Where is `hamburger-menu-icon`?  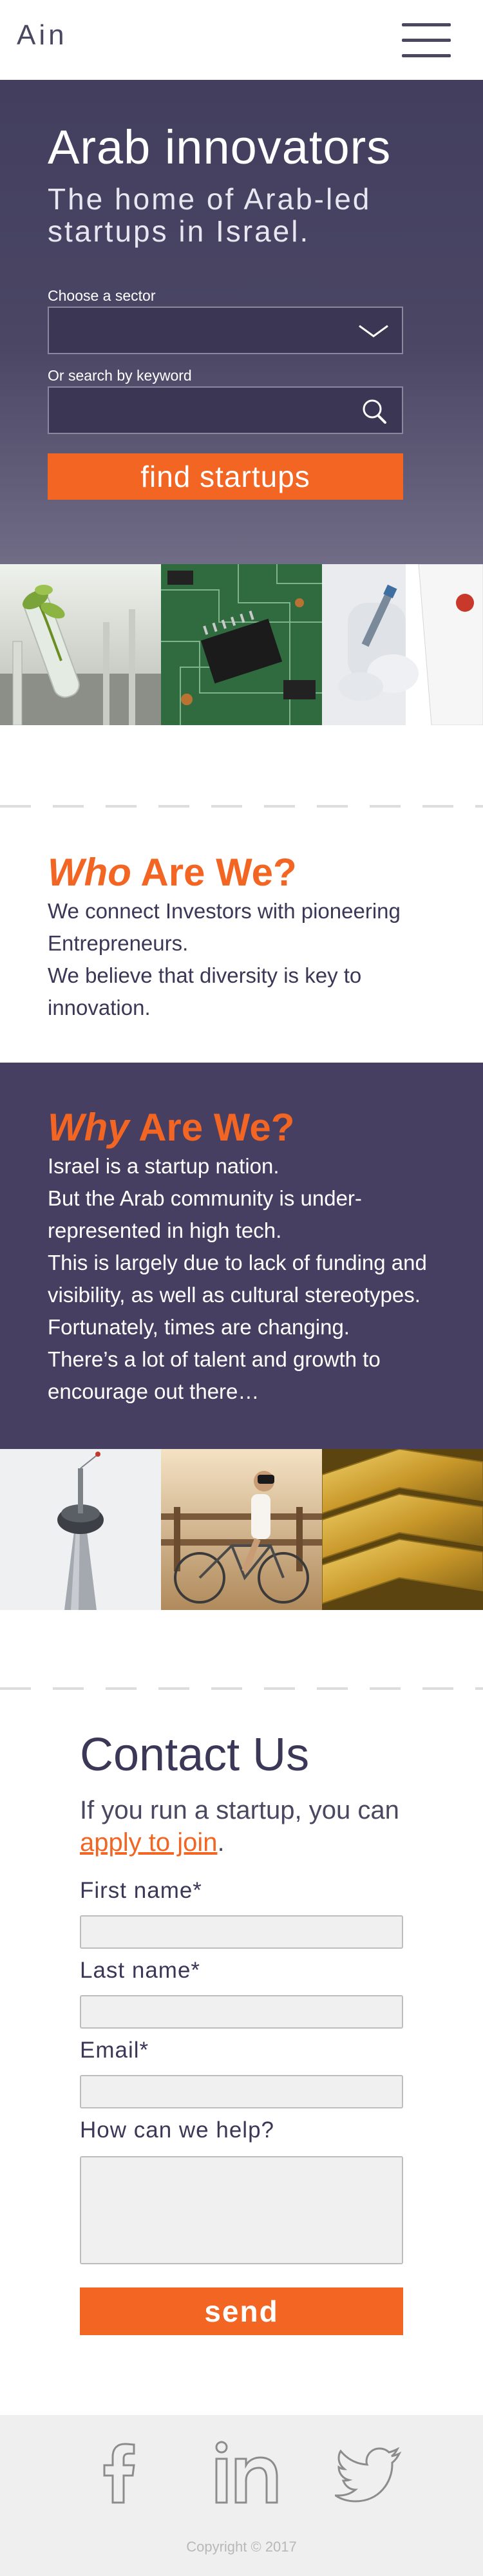
hamburger-menu-icon is located at coordinates (427, 41).